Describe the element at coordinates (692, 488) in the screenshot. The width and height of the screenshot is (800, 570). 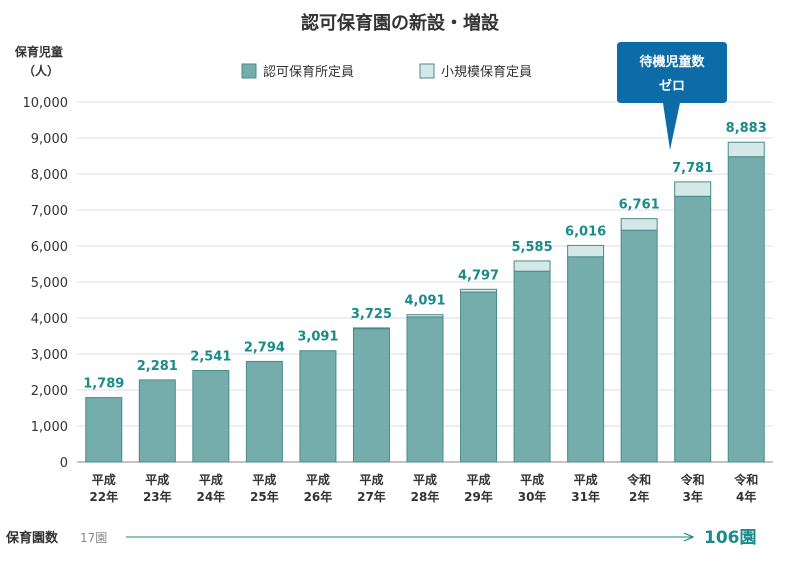
I see `x-tick-label: 令和 3年` at that location.